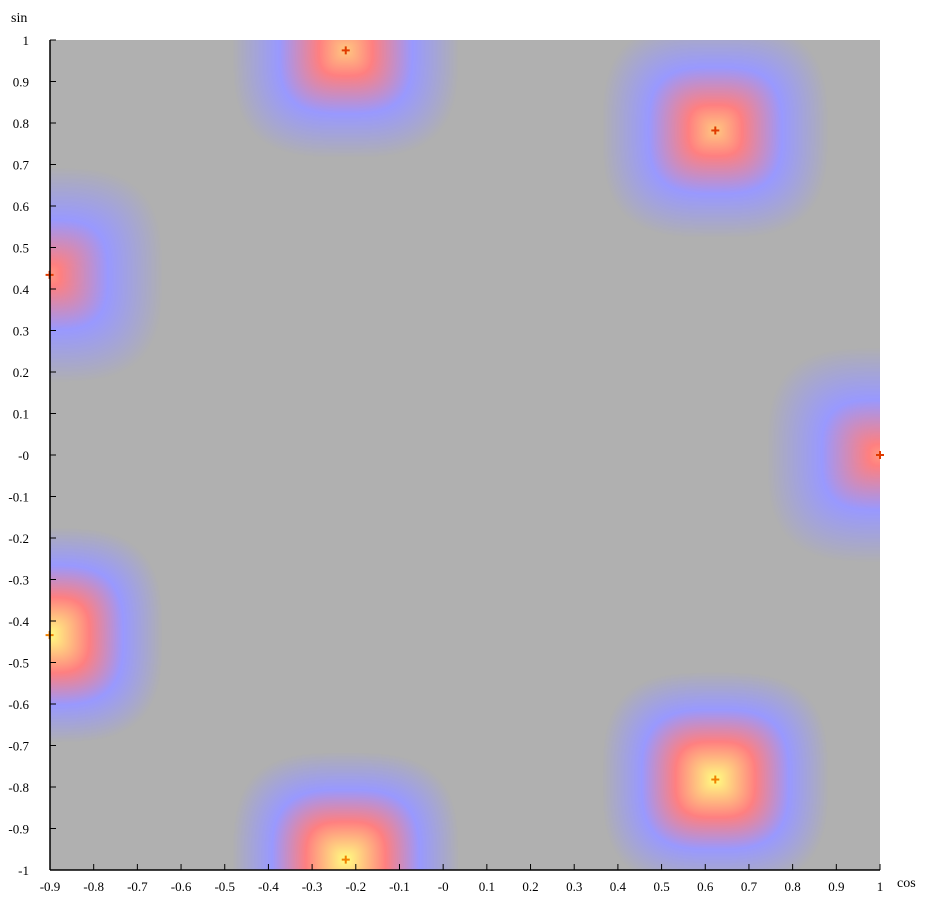 The height and width of the screenshot is (919, 933). I want to click on x-tick-label: 1, so click(880, 886).